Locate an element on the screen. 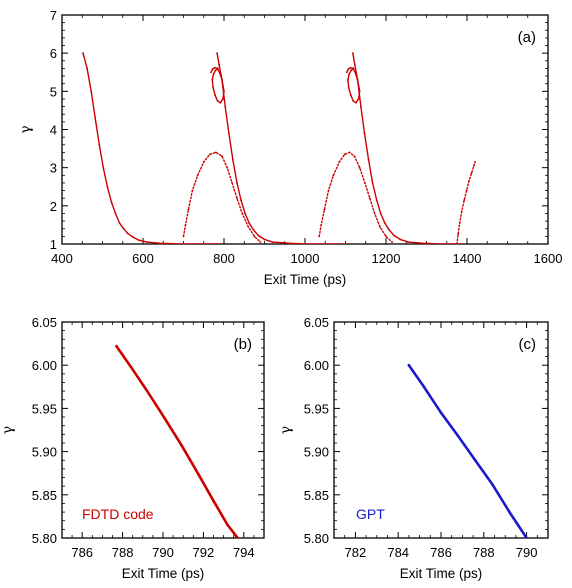  y-tick-label: 5 is located at coordinates (53, 91).